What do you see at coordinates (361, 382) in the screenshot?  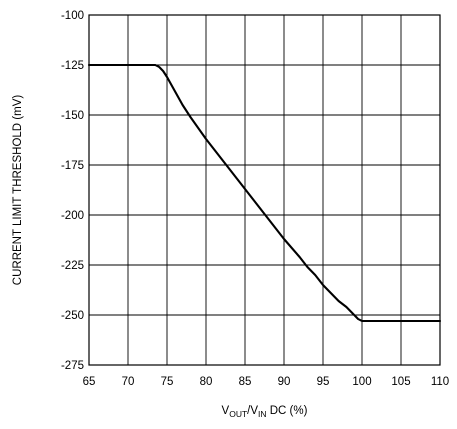 I see `x-tick-label-7: 100` at bounding box center [361, 382].